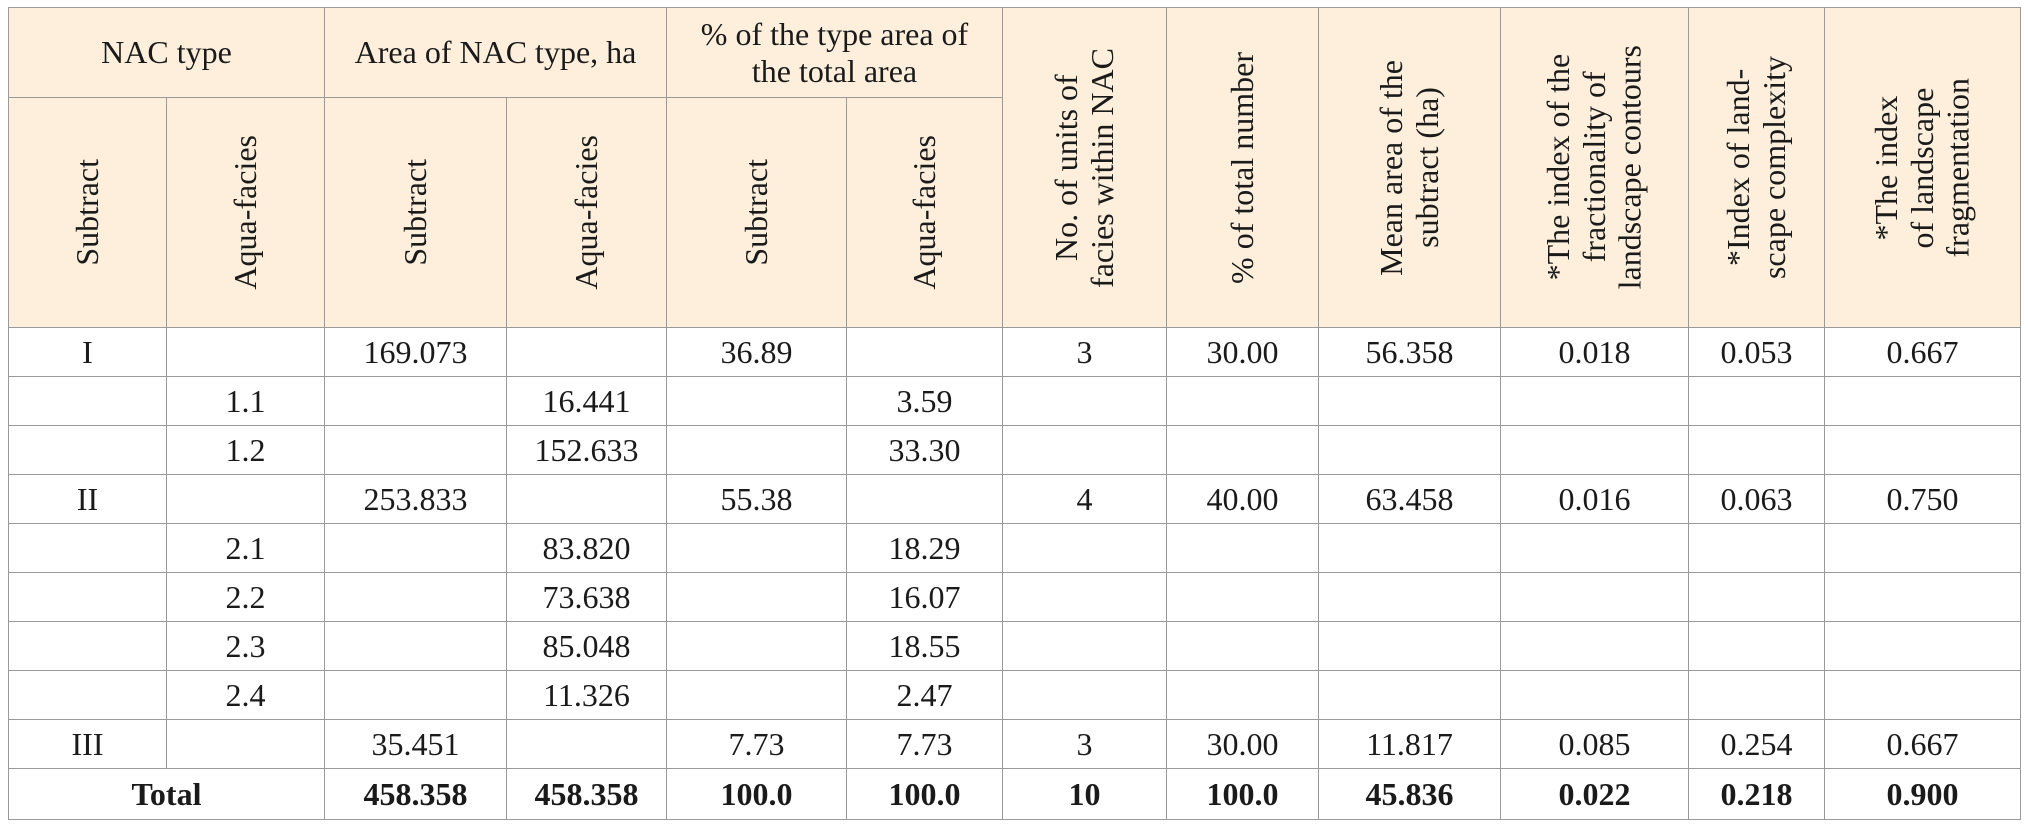 This screenshot has height=835, width=2028. What do you see at coordinates (1101, 167) in the screenshot?
I see `header-units-line-2: facies within NAC` at bounding box center [1101, 167].